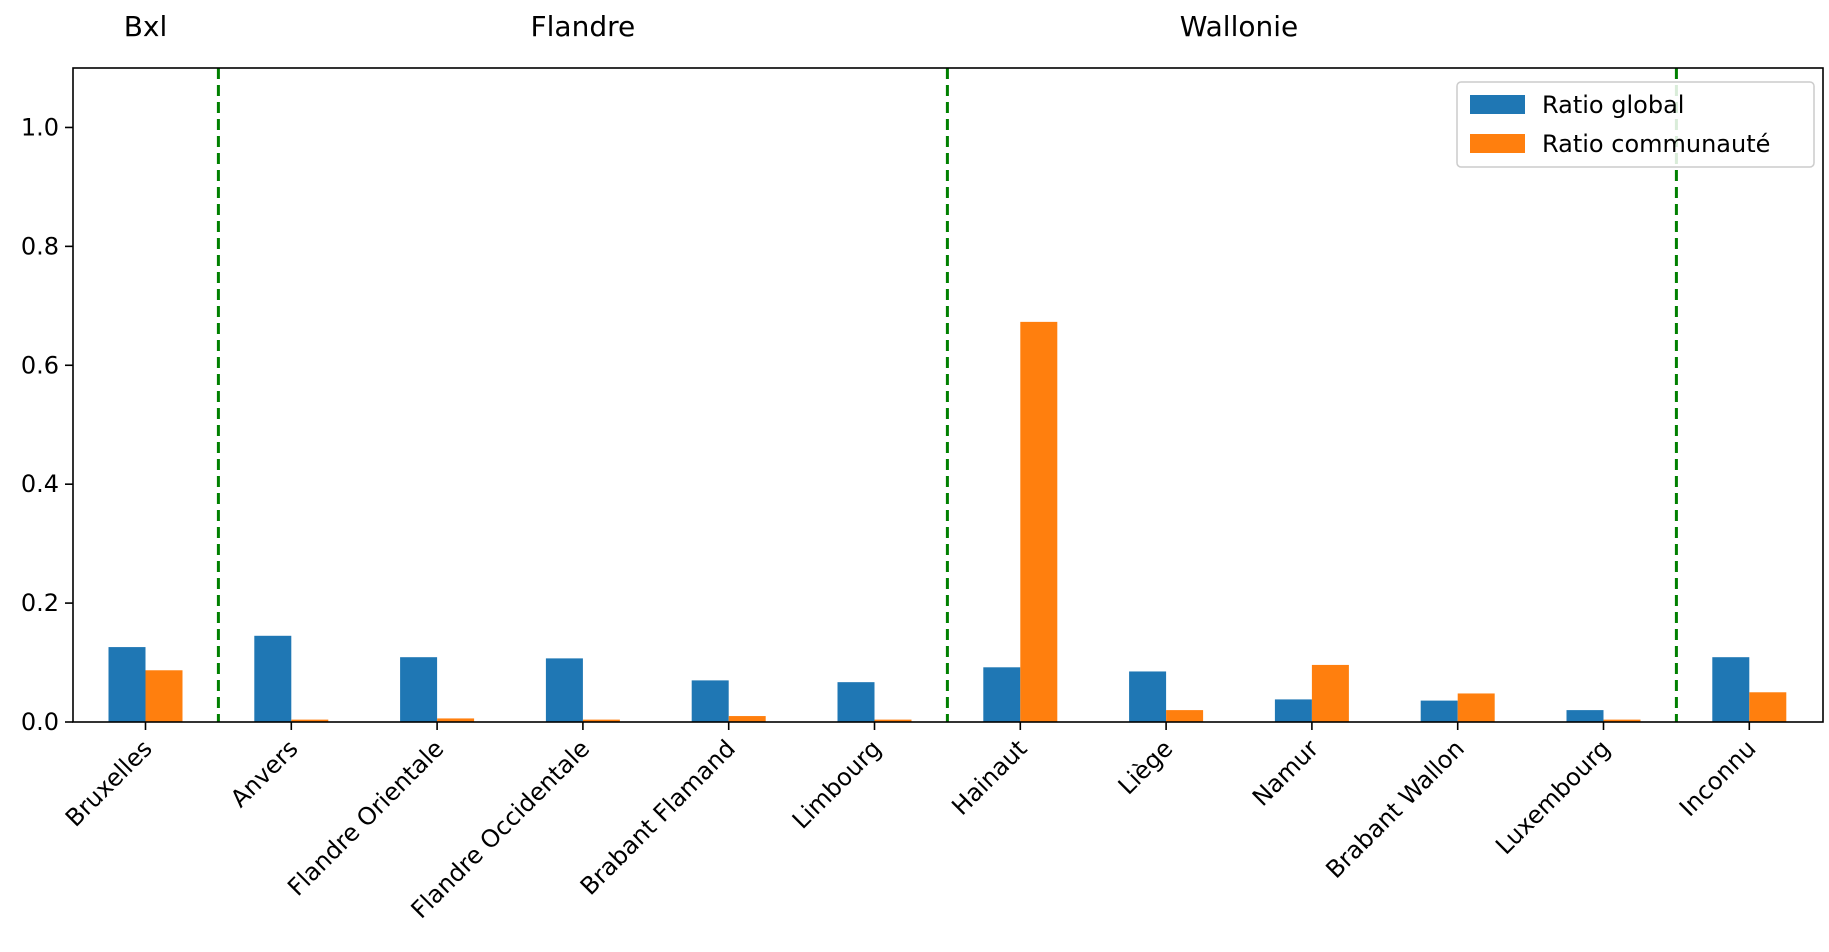 This screenshot has width=1829, height=952. What do you see at coordinates (1394, 808) in the screenshot?
I see `x-tick-label-brabant-wallon: Brabant Wallon` at bounding box center [1394, 808].